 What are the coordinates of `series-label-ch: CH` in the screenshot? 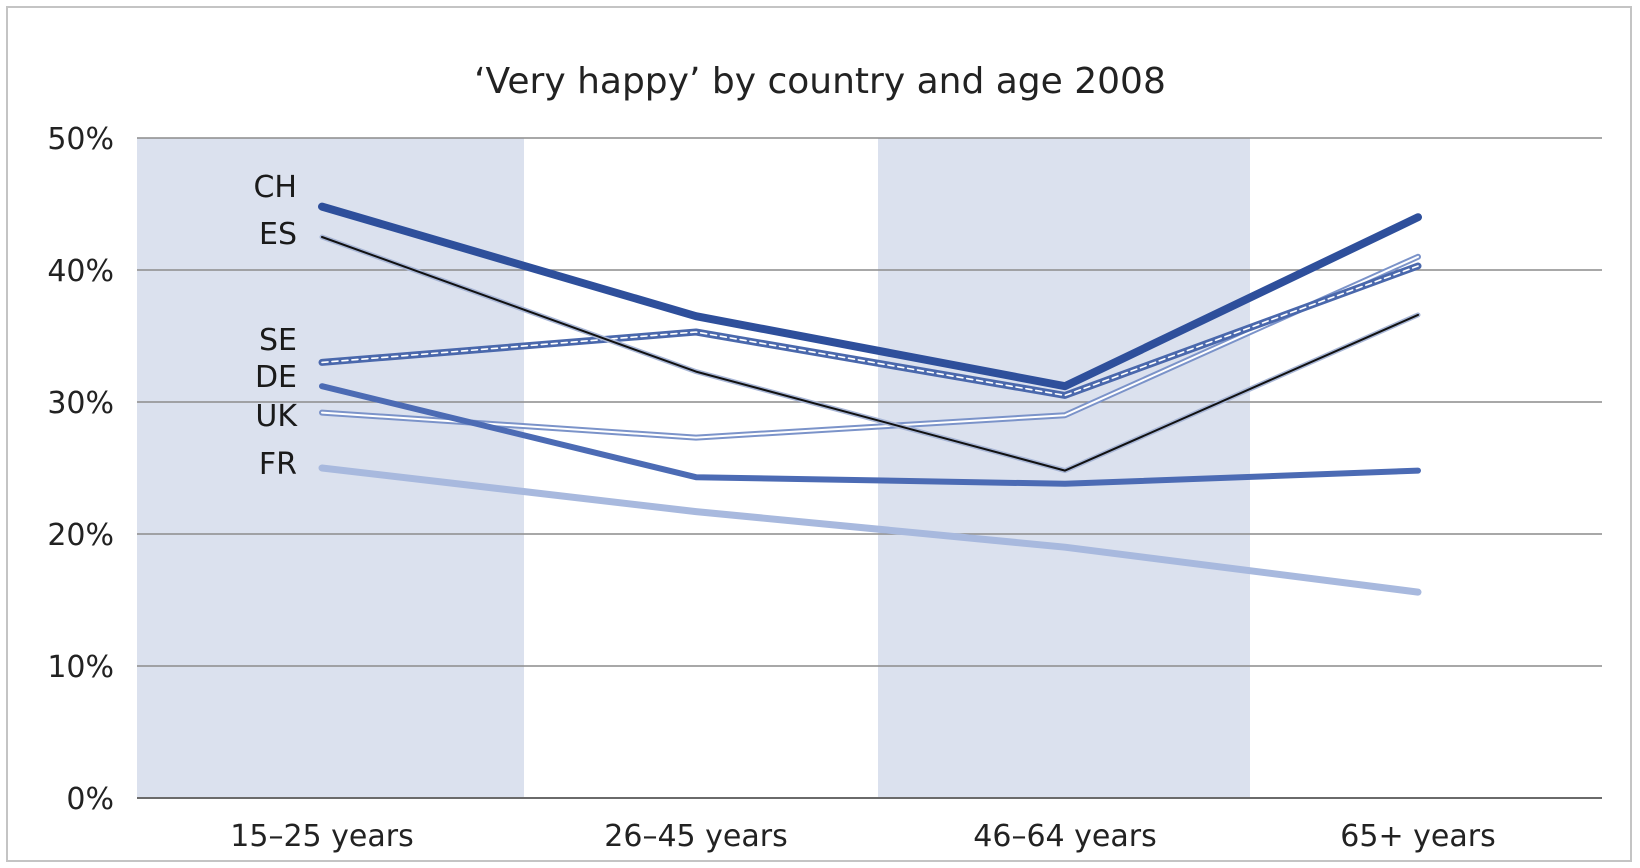 It's located at (275, 187).